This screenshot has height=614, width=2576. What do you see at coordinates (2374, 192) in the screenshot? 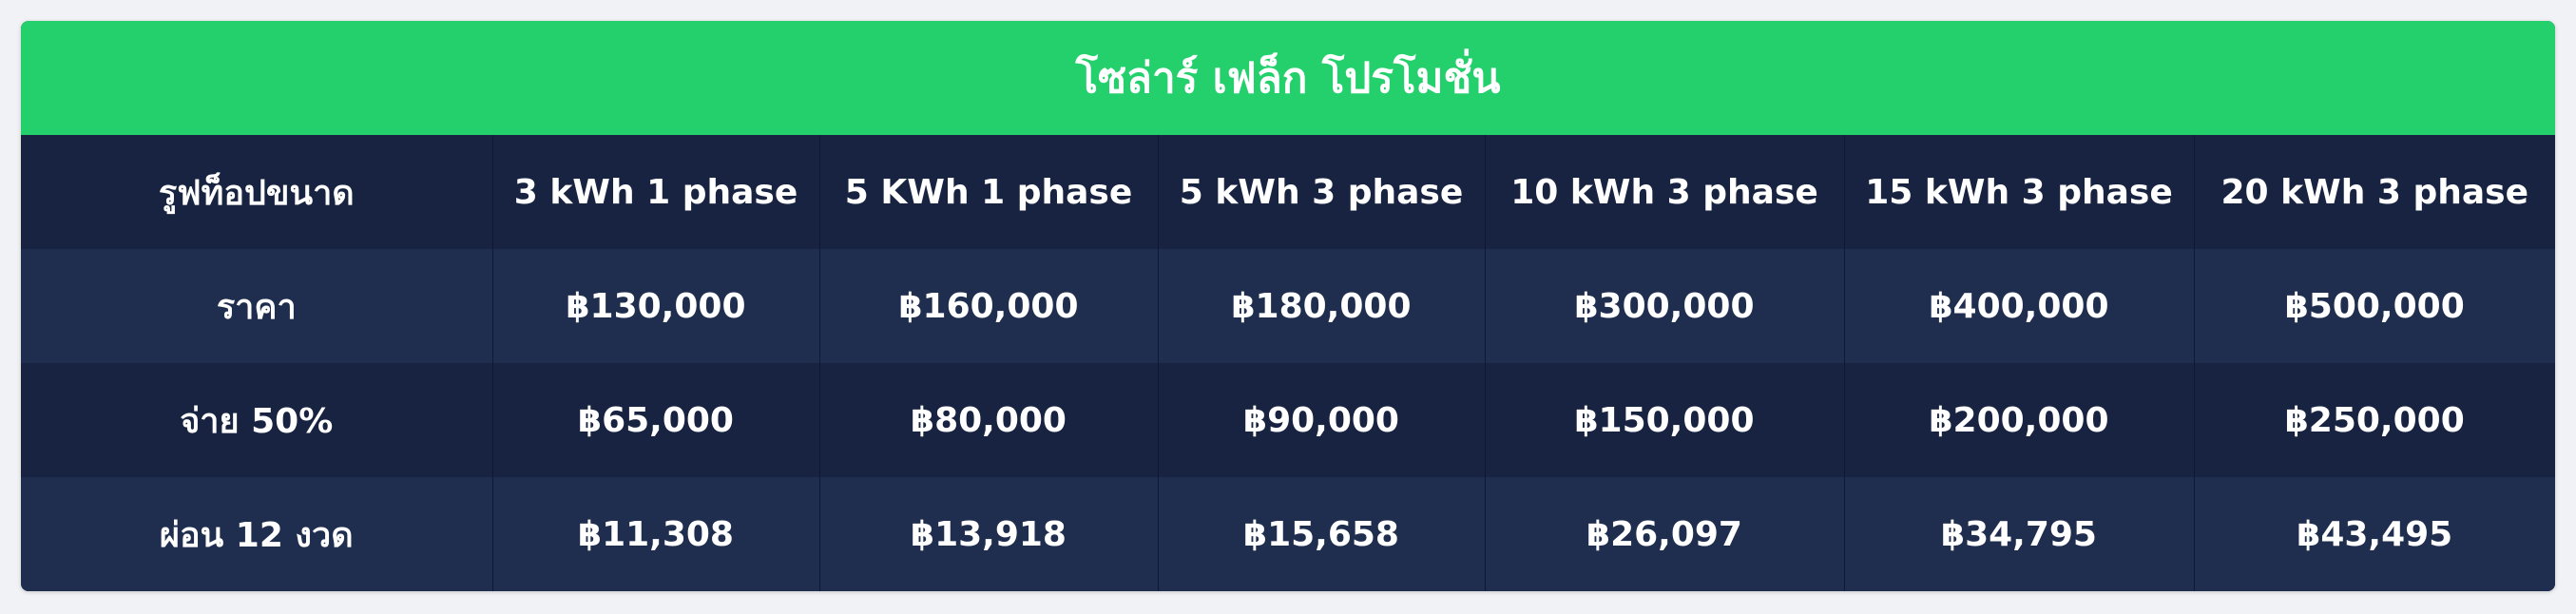
I see `header-cell: 20 kWh 3 phase` at bounding box center [2374, 192].